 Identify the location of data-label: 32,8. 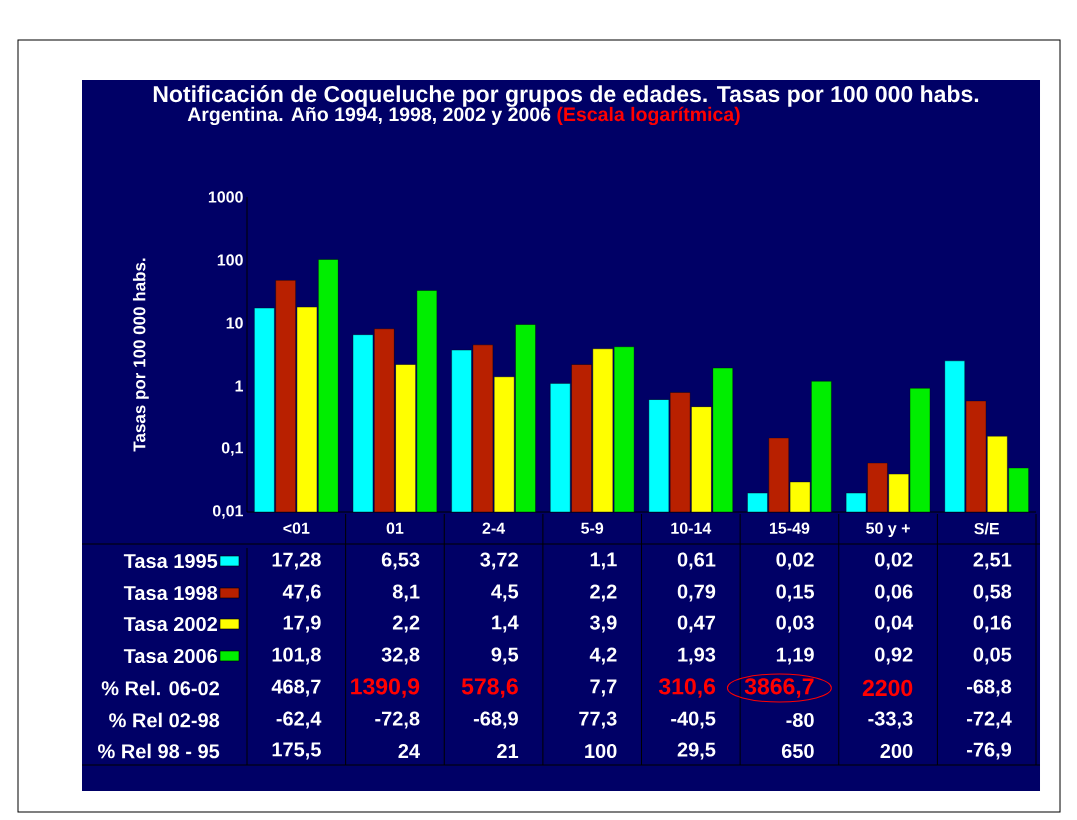
(400, 656).